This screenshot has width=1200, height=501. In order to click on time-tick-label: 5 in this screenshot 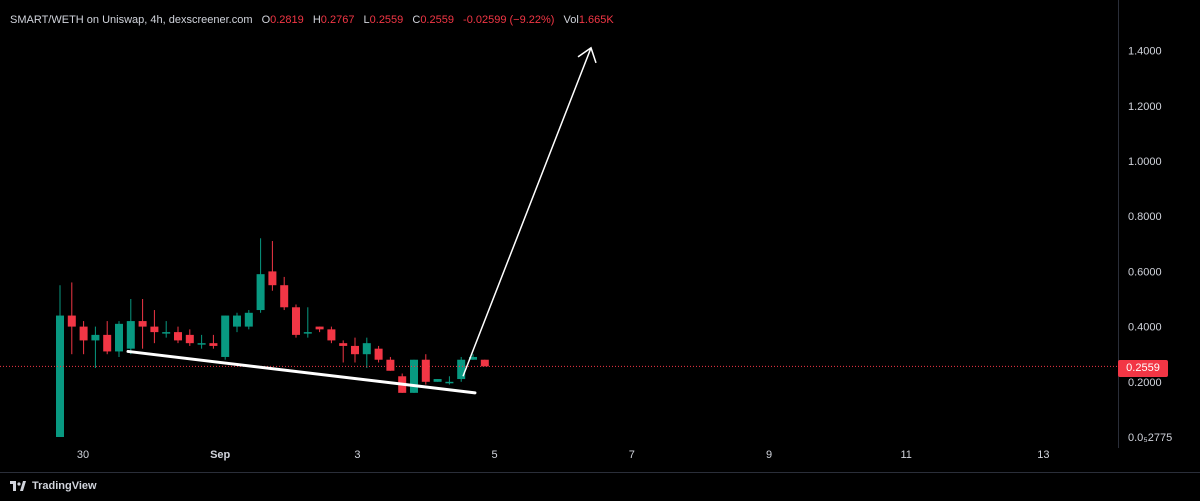, I will do `click(495, 455)`.